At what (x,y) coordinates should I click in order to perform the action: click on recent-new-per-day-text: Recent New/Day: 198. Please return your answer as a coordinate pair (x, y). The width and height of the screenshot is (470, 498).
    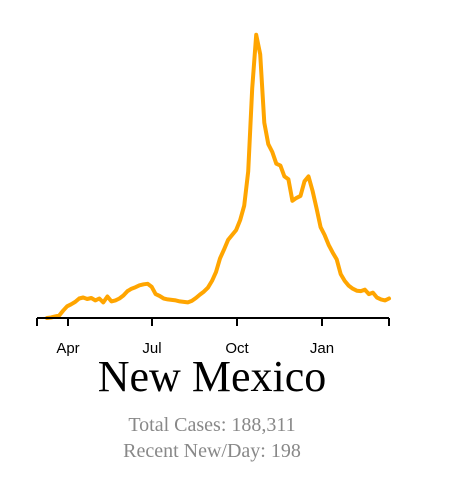
    Looking at the image, I should click on (212, 451).